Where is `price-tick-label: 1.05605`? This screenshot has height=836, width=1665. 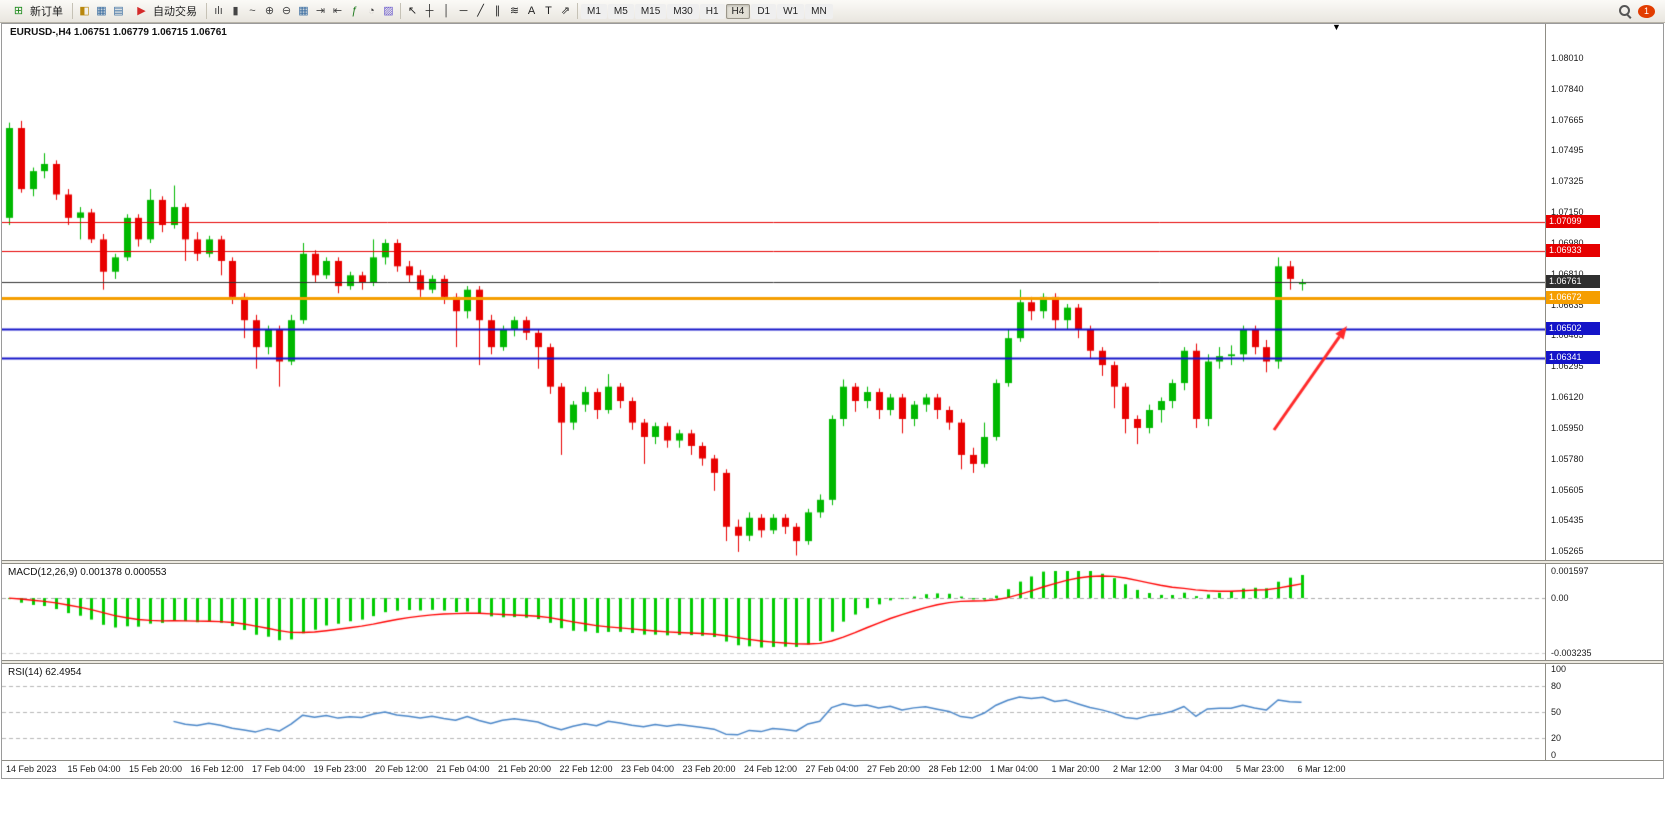 price-tick-label: 1.05605 is located at coordinates (1567, 489).